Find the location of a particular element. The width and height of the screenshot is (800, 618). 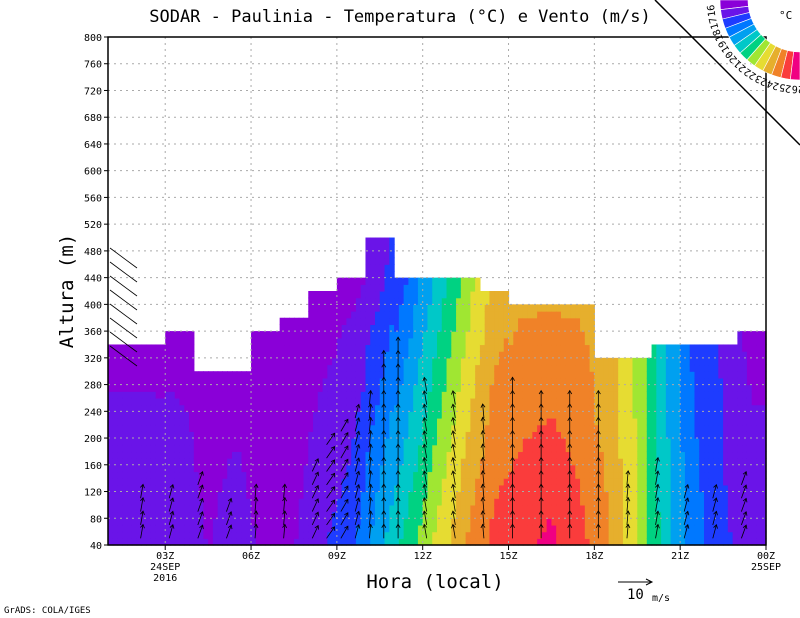

wind-arrow is located at coordinates (171, 491).